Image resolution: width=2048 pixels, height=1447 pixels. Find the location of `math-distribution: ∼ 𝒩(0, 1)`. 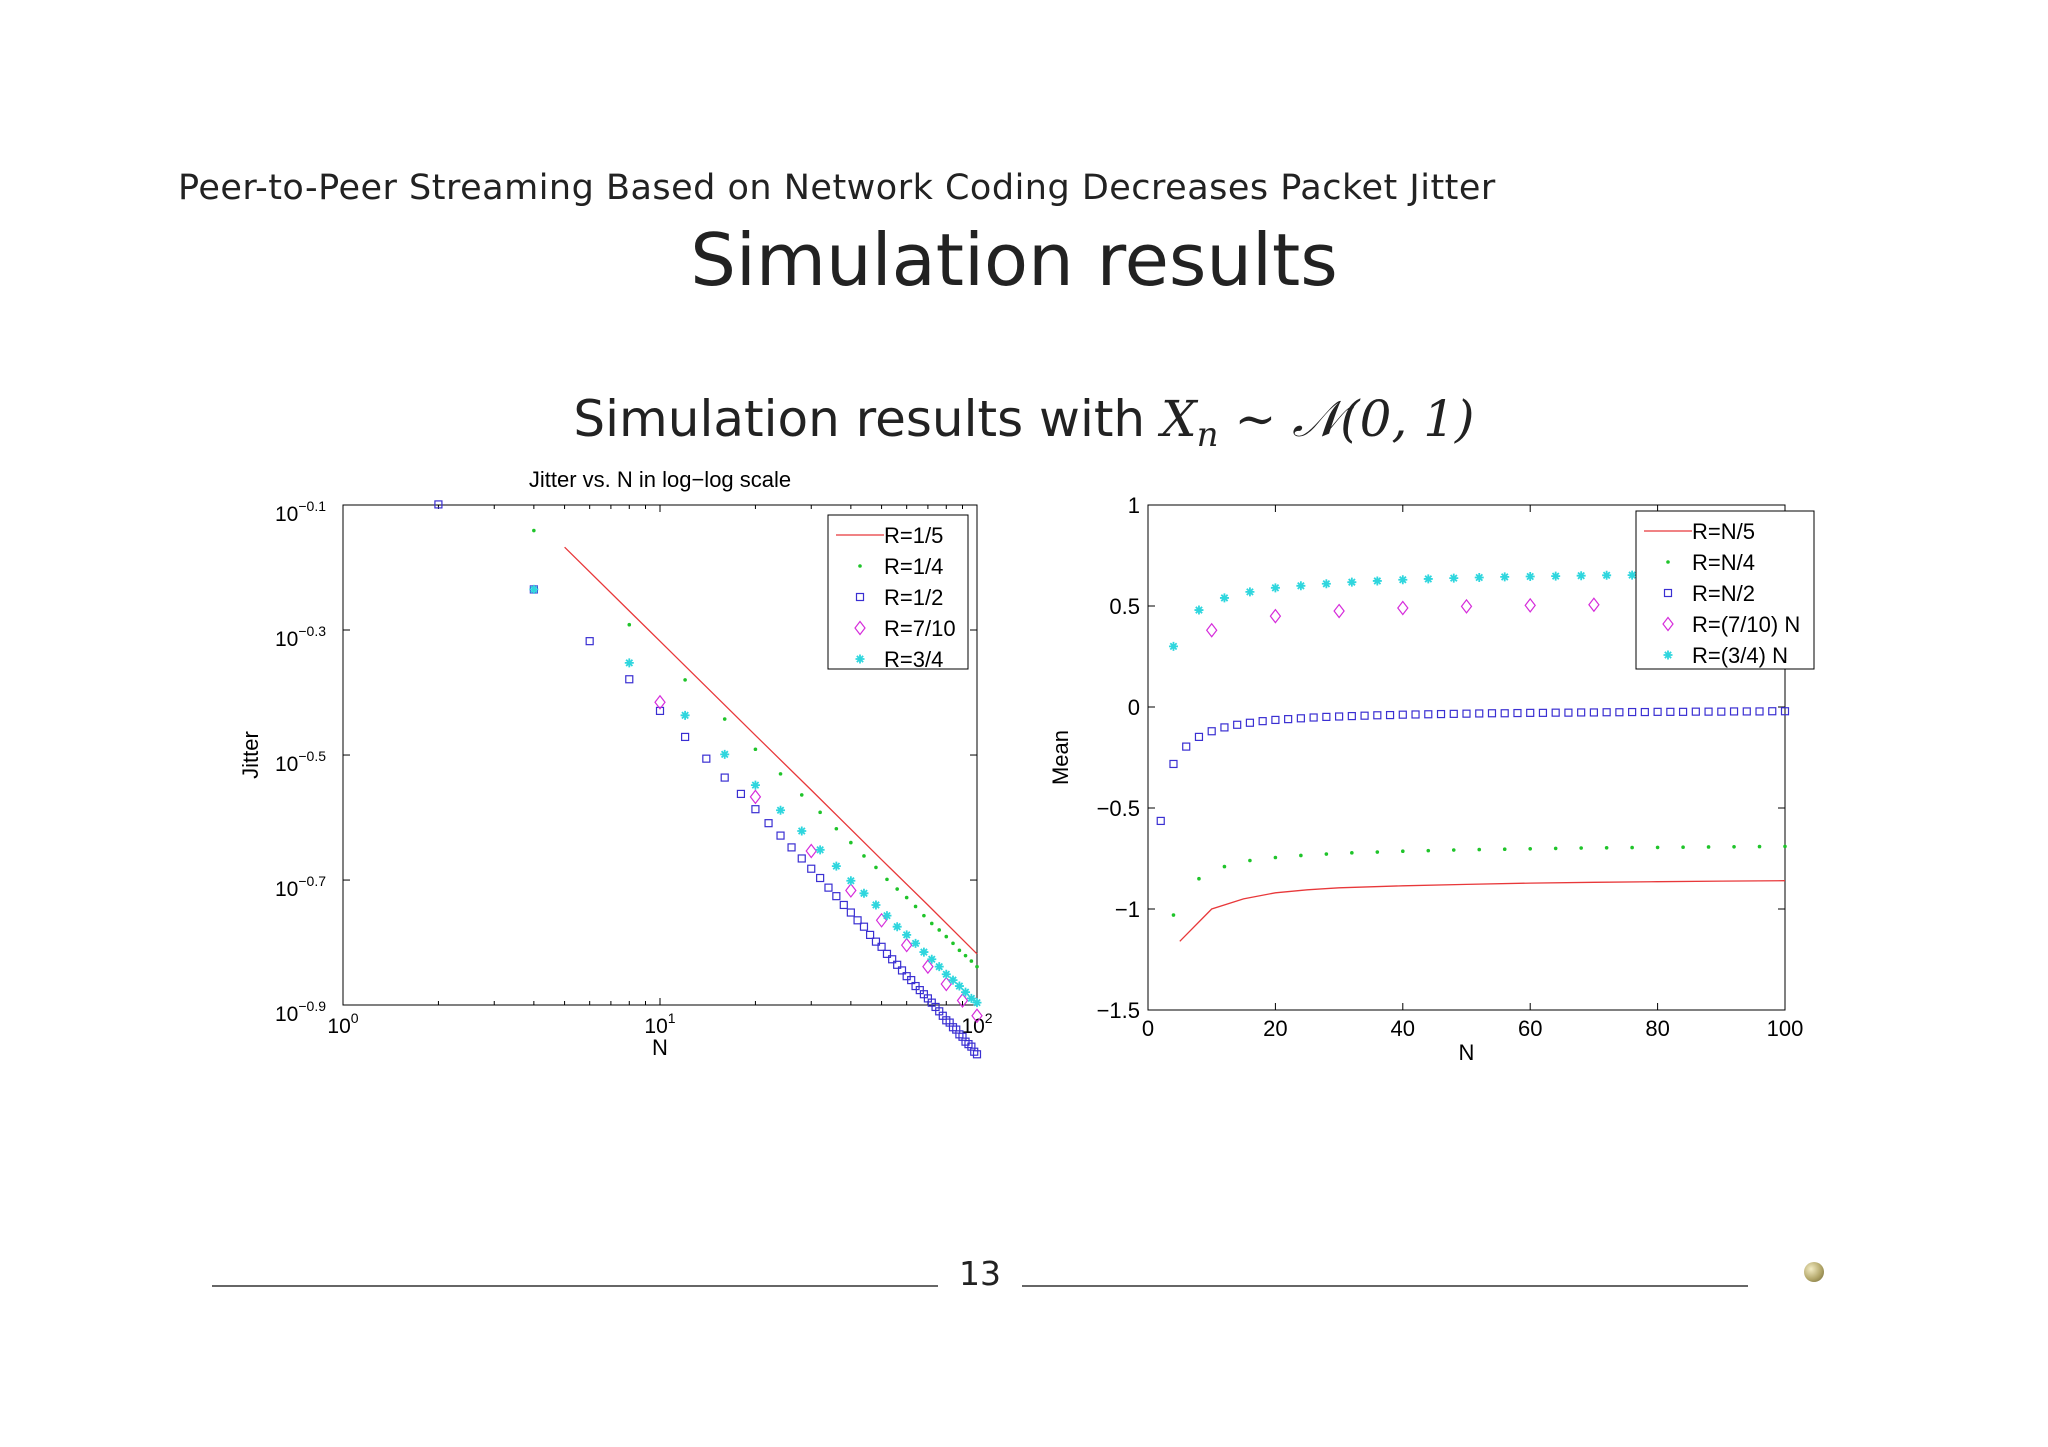

math-distribution: ∼ 𝒩(0, 1) is located at coordinates (1346, 419).